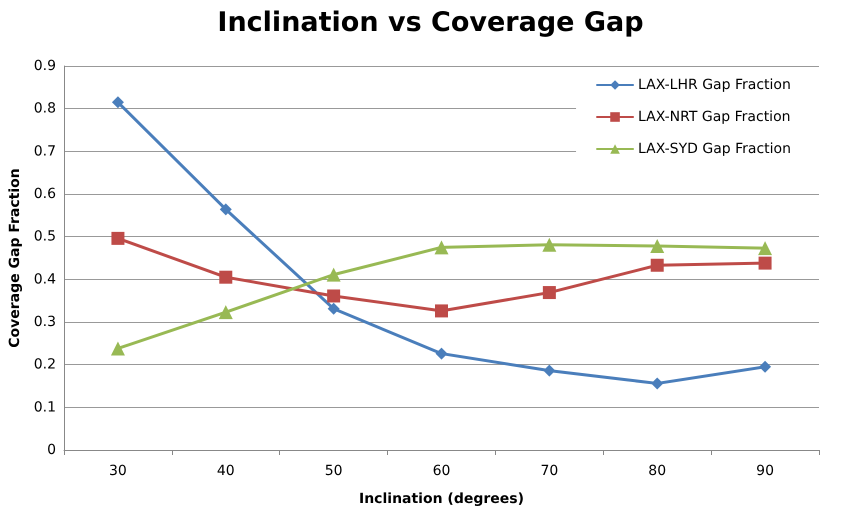 Image resolution: width=861 pixels, height=519 pixels. Describe the element at coordinates (333, 471) in the screenshot. I see `x-tick-label: 50` at that location.